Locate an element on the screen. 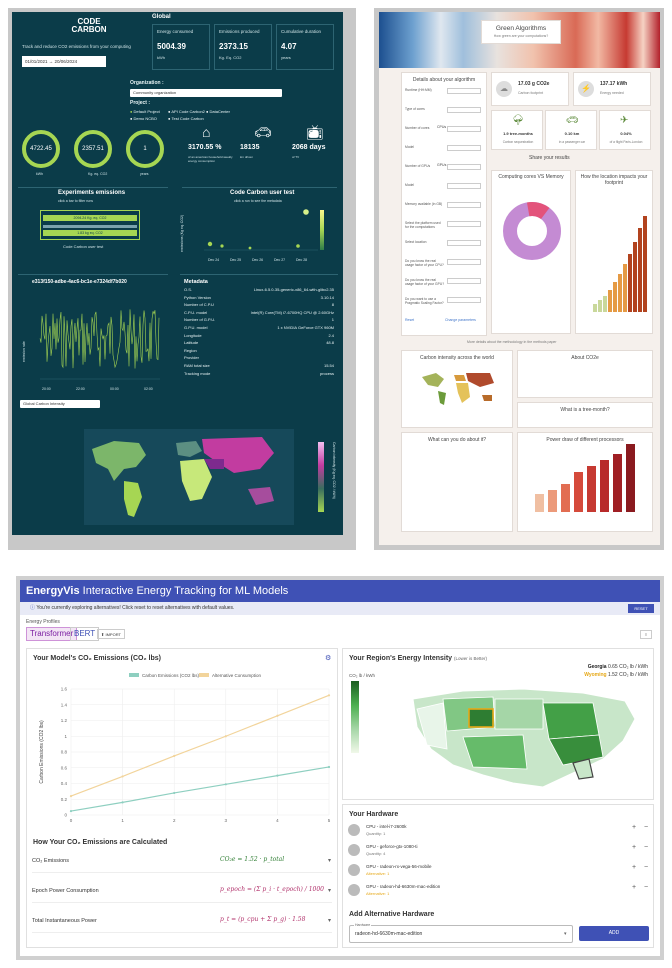 This screenshot has height=968, width=672. project-option: ● Demo NCBO is located at coordinates (143, 118).